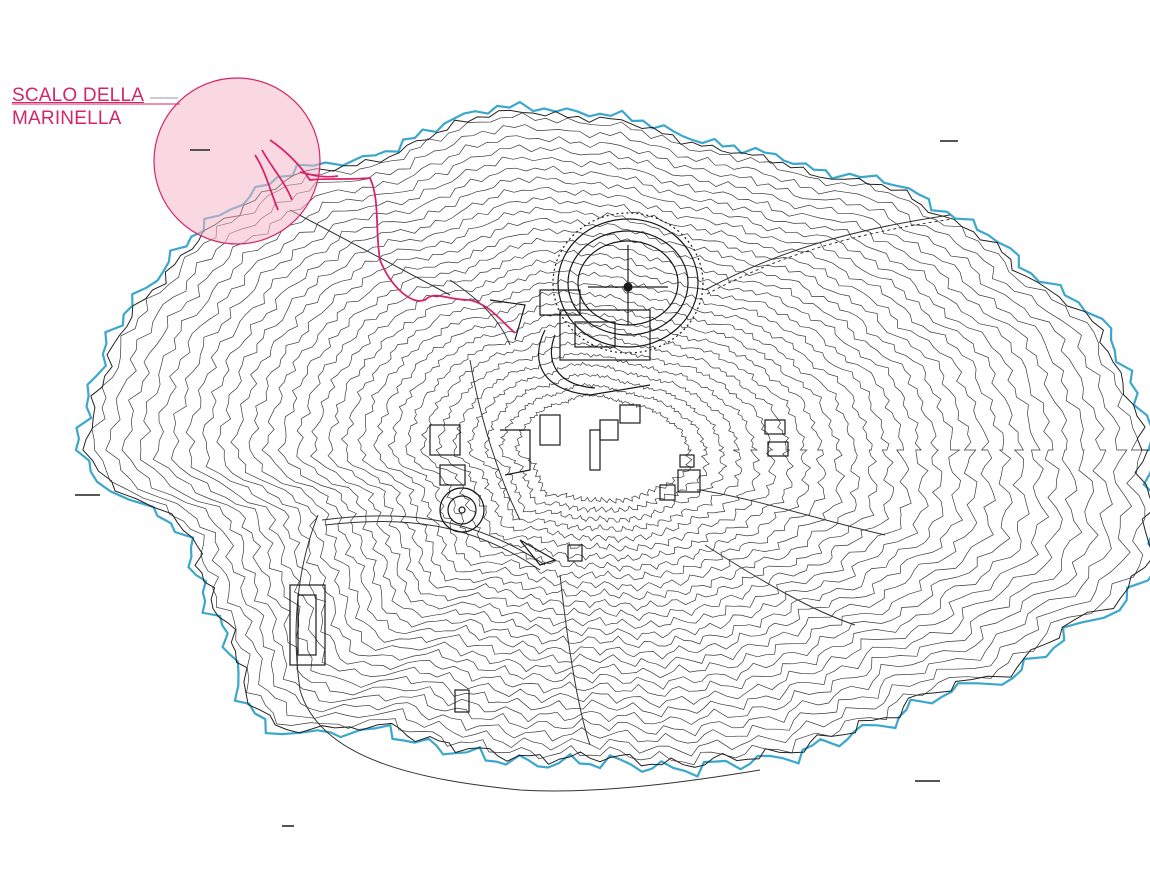 Image resolution: width=1150 pixels, height=870 pixels. What do you see at coordinates (67, 118) in the screenshot?
I see `callout-line-2: MARINELLA` at bounding box center [67, 118].